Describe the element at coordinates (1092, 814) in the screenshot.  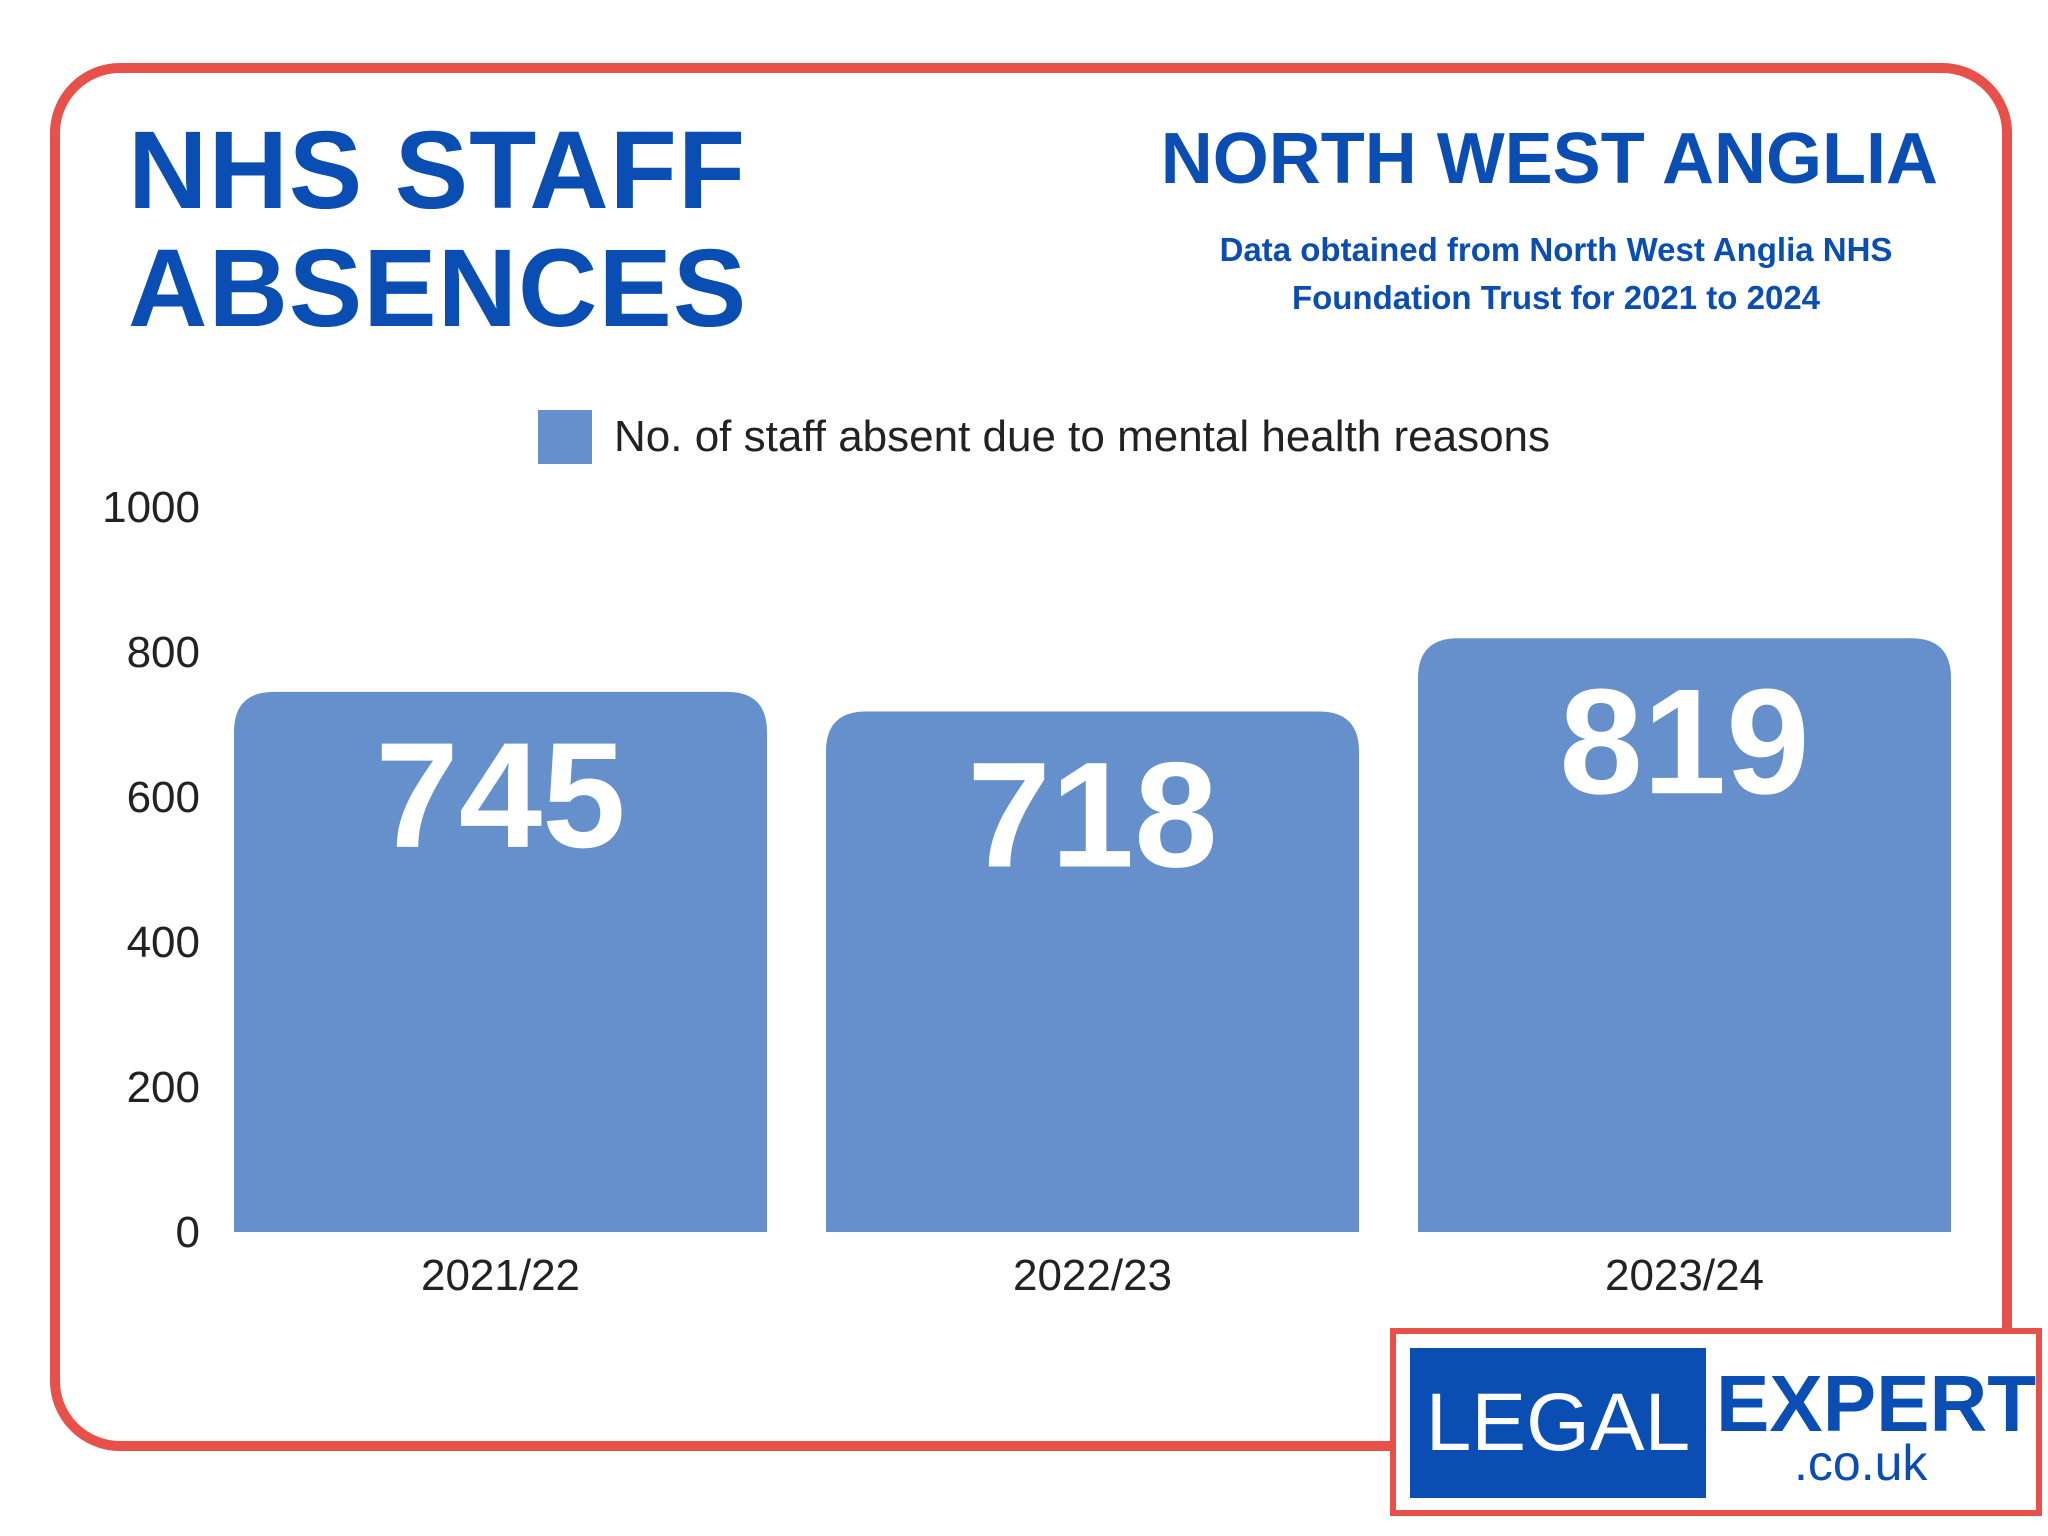
I see `bar-value-label: 718` at that location.